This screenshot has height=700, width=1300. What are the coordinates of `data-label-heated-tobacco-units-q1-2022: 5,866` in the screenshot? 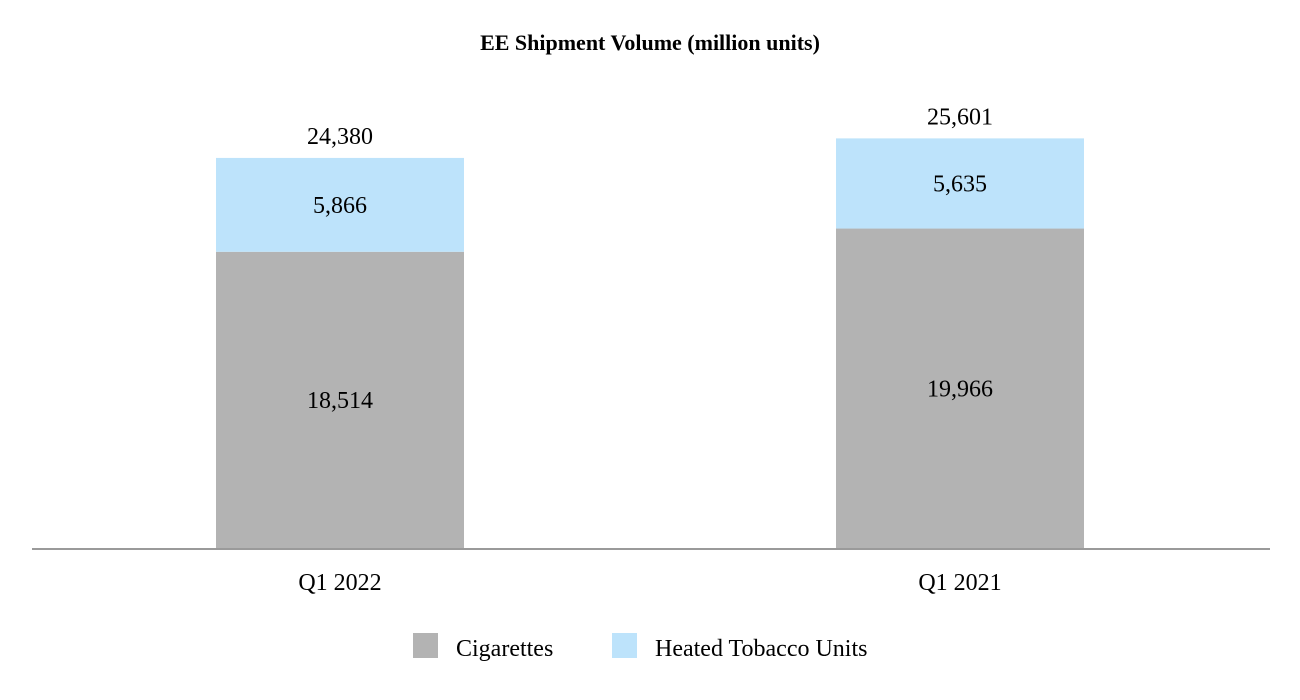 It's located at (340, 206).